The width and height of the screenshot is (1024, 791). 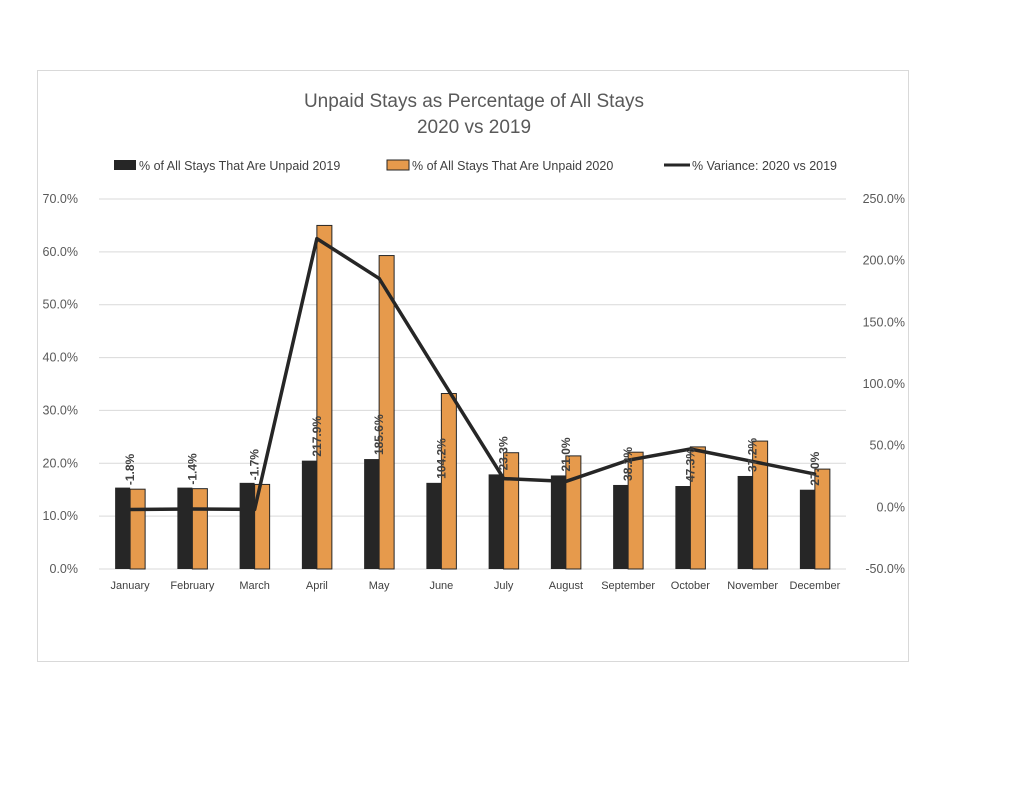 What do you see at coordinates (125, 165) in the screenshot?
I see `legend-swatch-2019` at bounding box center [125, 165].